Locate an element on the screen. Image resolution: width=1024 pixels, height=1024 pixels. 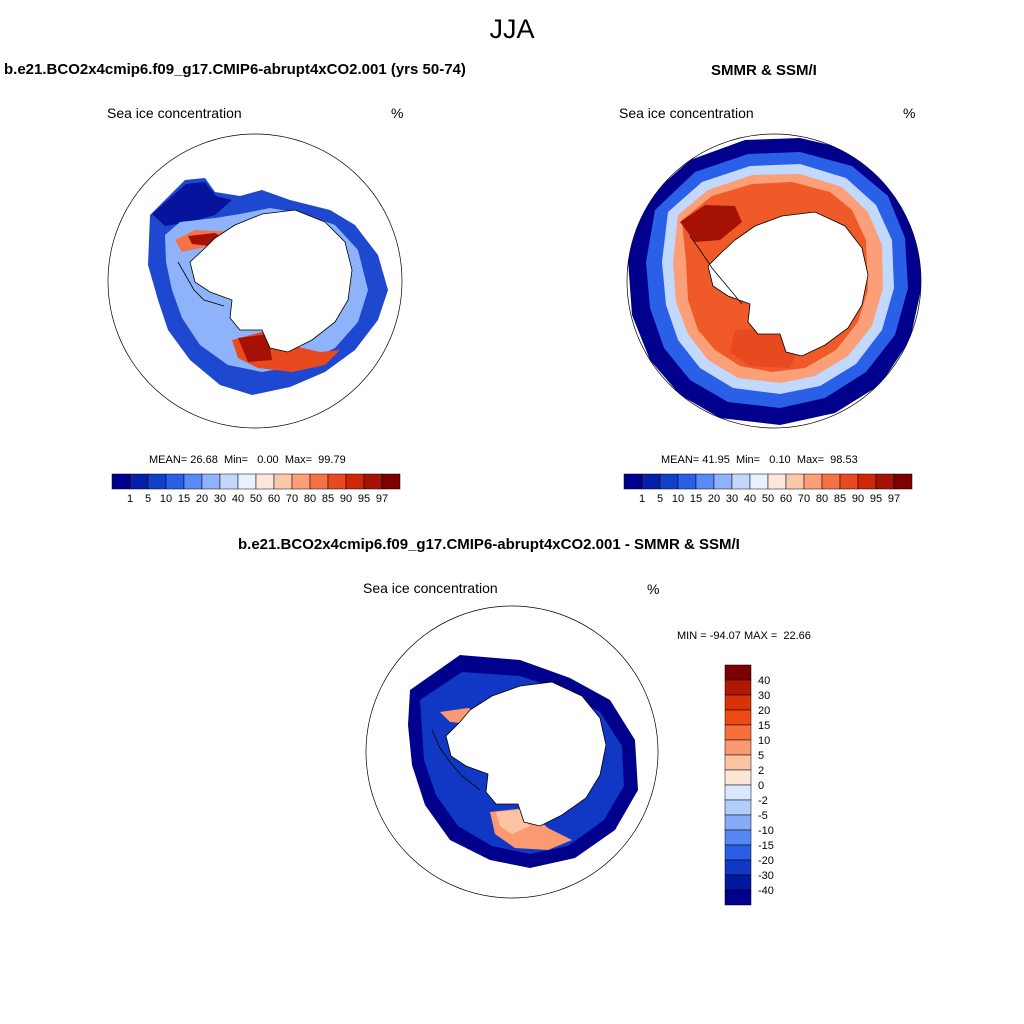
obs-colorbar-tick-label: 15 is located at coordinates (696, 499).